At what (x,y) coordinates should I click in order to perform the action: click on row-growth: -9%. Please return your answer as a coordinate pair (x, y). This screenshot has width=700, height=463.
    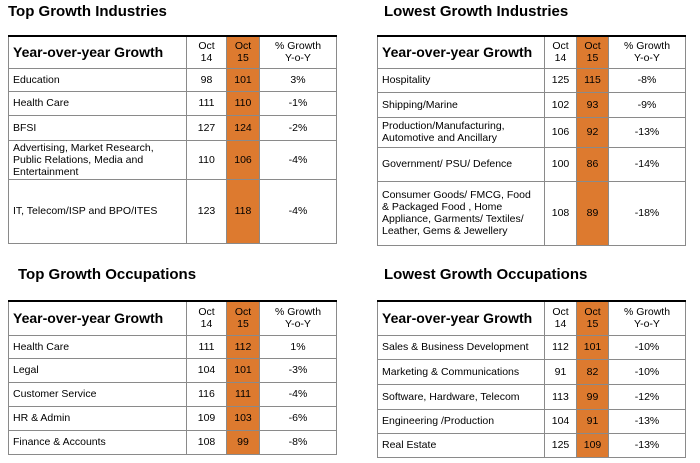
    Looking at the image, I should click on (647, 104).